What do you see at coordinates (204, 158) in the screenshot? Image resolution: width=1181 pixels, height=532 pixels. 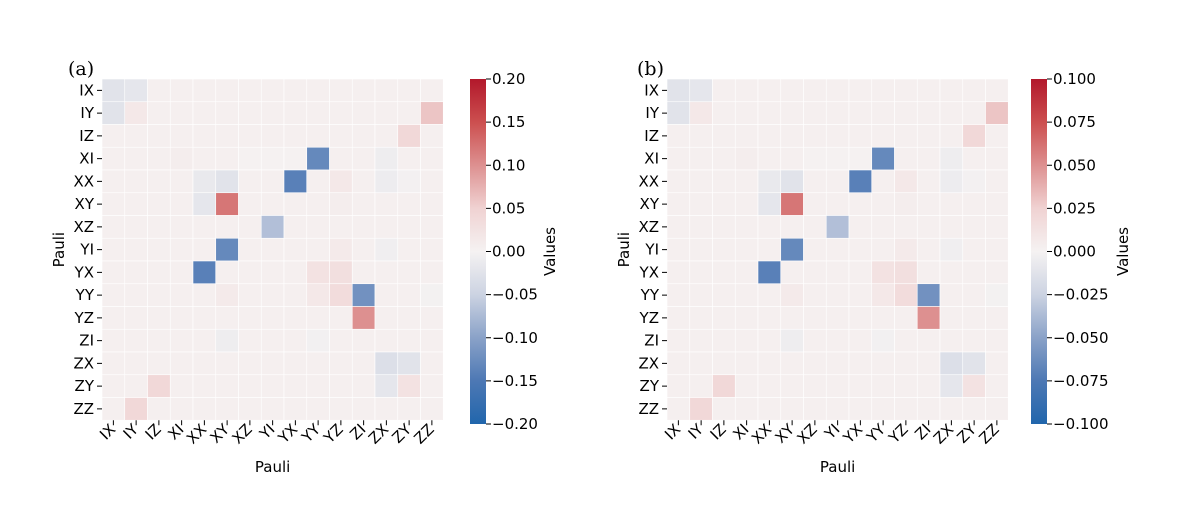 I see `heatmap-cell-XI-XX` at bounding box center [204, 158].